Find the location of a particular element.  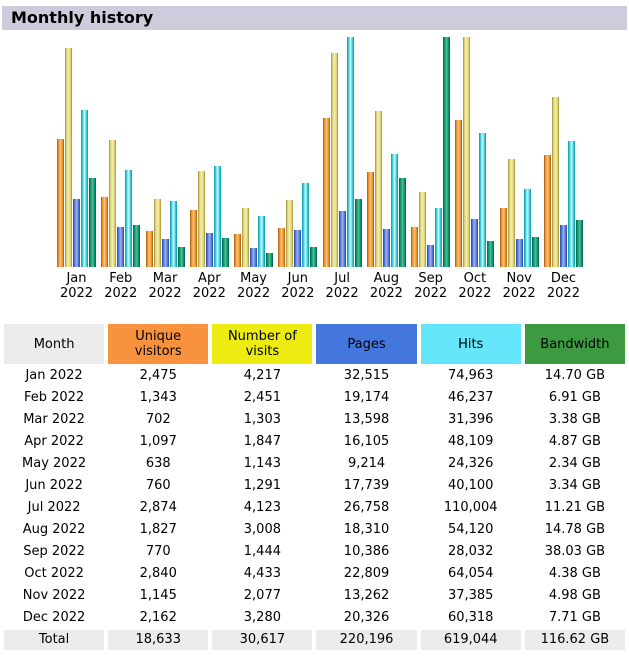

p-bar-nov is located at coordinates (519, 253).